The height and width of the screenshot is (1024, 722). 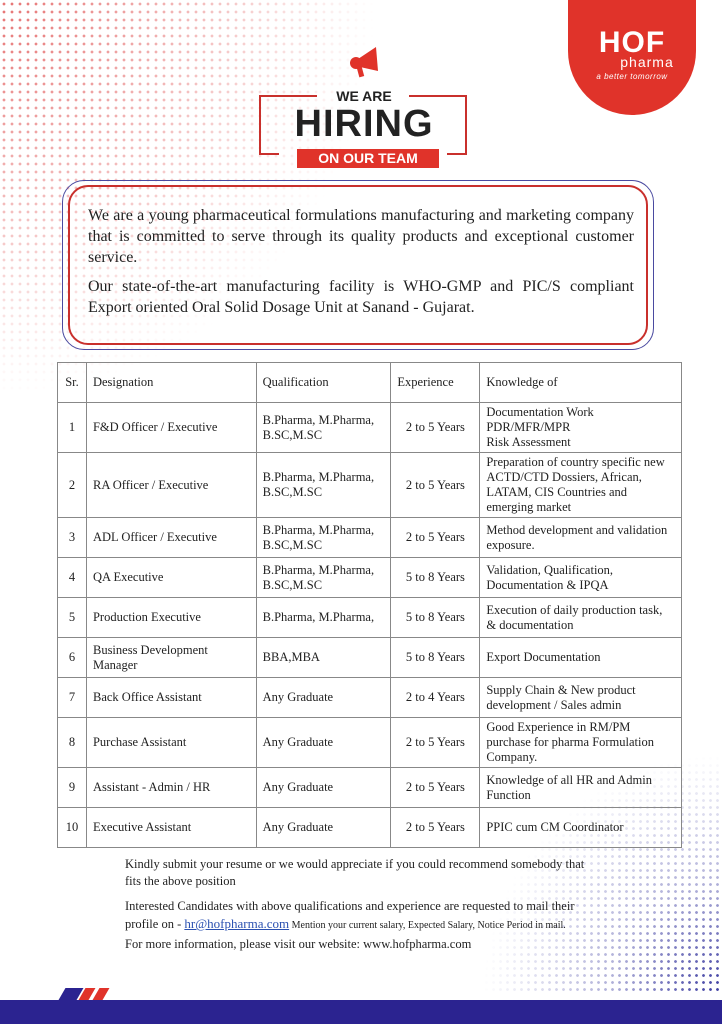 I want to click on table-cell: Production Executive, so click(x=171, y=617).